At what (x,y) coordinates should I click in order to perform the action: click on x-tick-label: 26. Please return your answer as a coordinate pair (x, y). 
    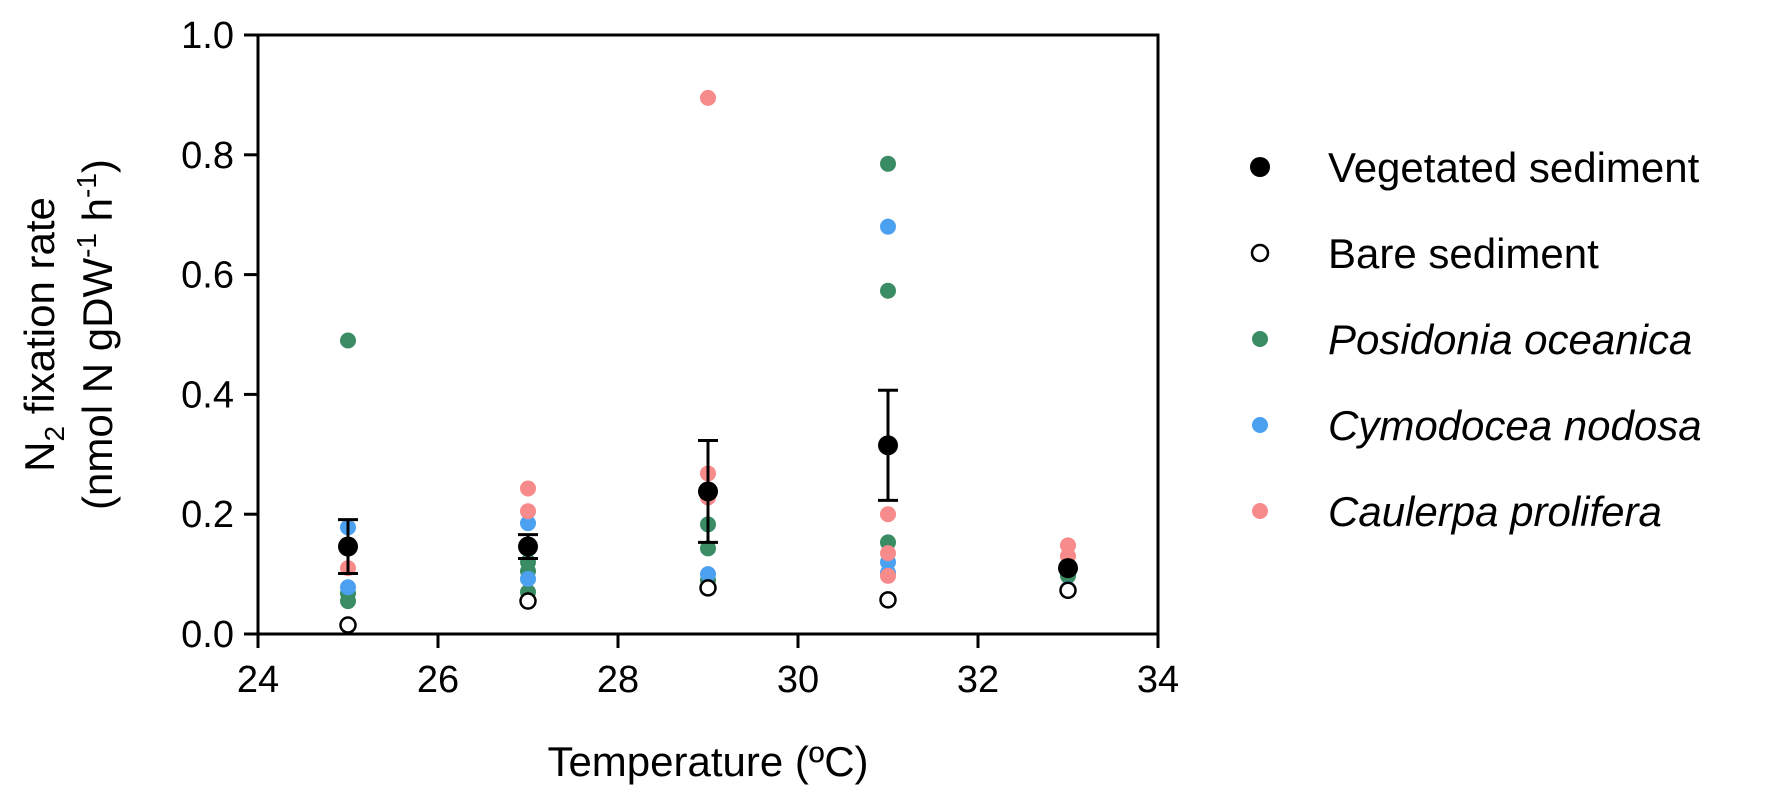
    Looking at the image, I should click on (438, 680).